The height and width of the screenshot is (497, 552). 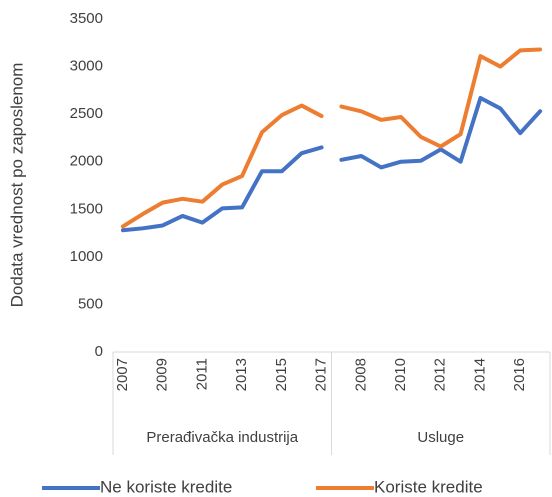 I want to click on legend-label: Koriste kredite, so click(x=428, y=486).